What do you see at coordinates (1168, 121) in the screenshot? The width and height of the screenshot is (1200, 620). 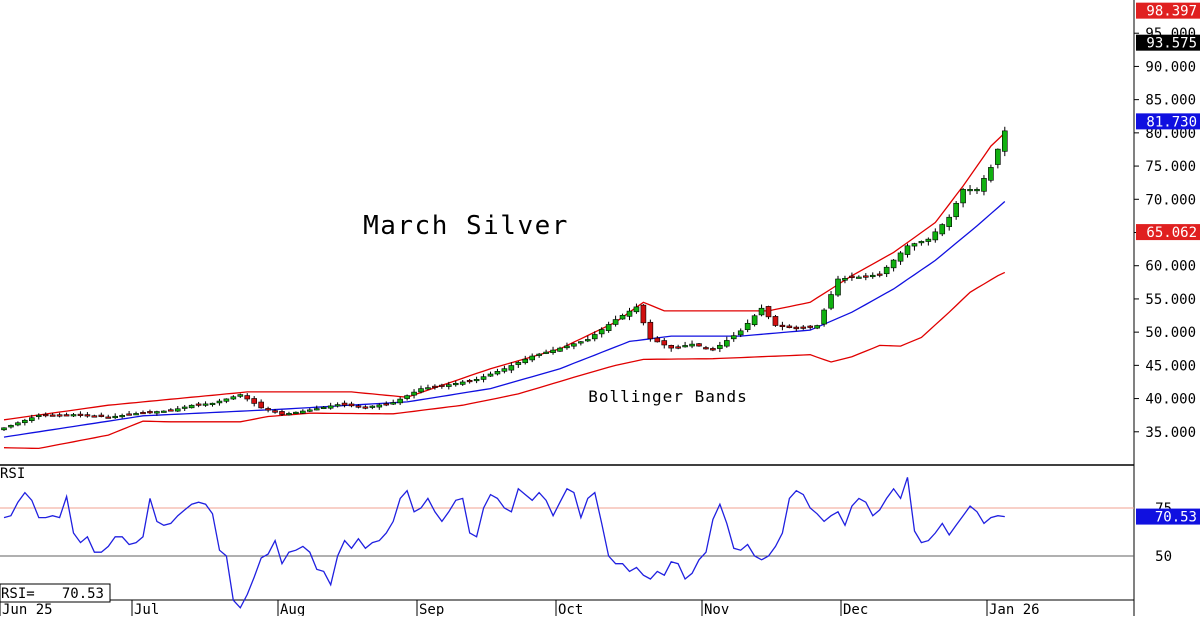 I see `price-badge-middle` at bounding box center [1168, 121].